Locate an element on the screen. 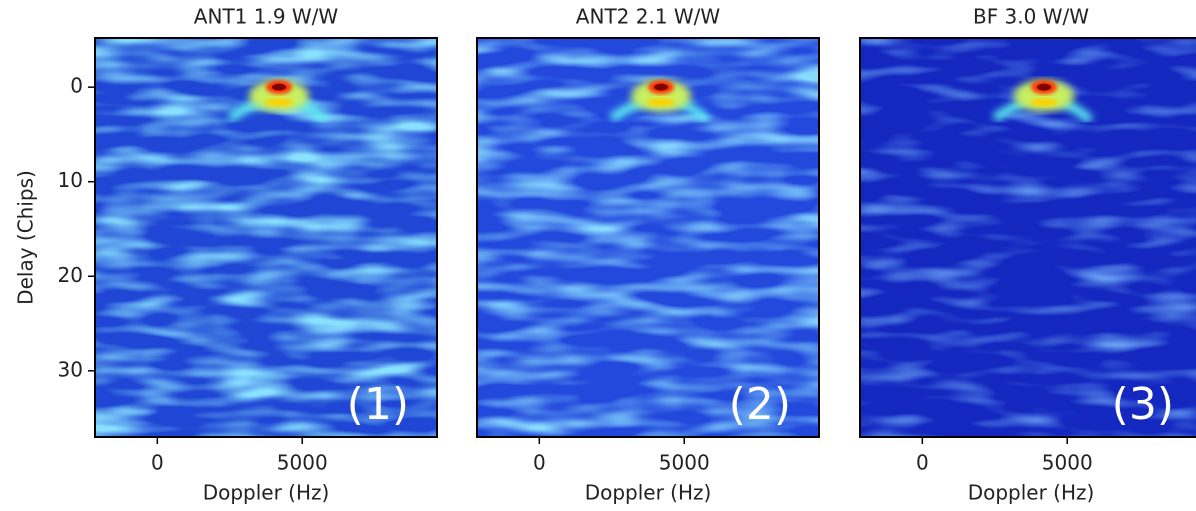 This screenshot has height=511, width=1196. y-tick-label: 30 is located at coordinates (70, 369).